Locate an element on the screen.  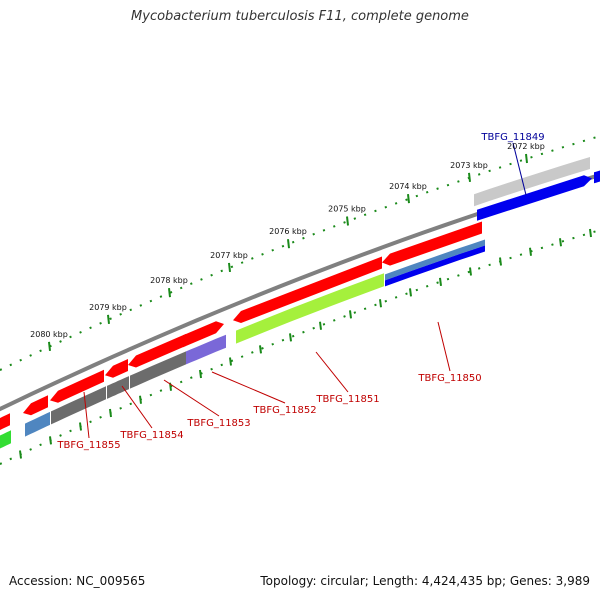
scale-label: 2075 kbp is located at coordinates (347, 209).